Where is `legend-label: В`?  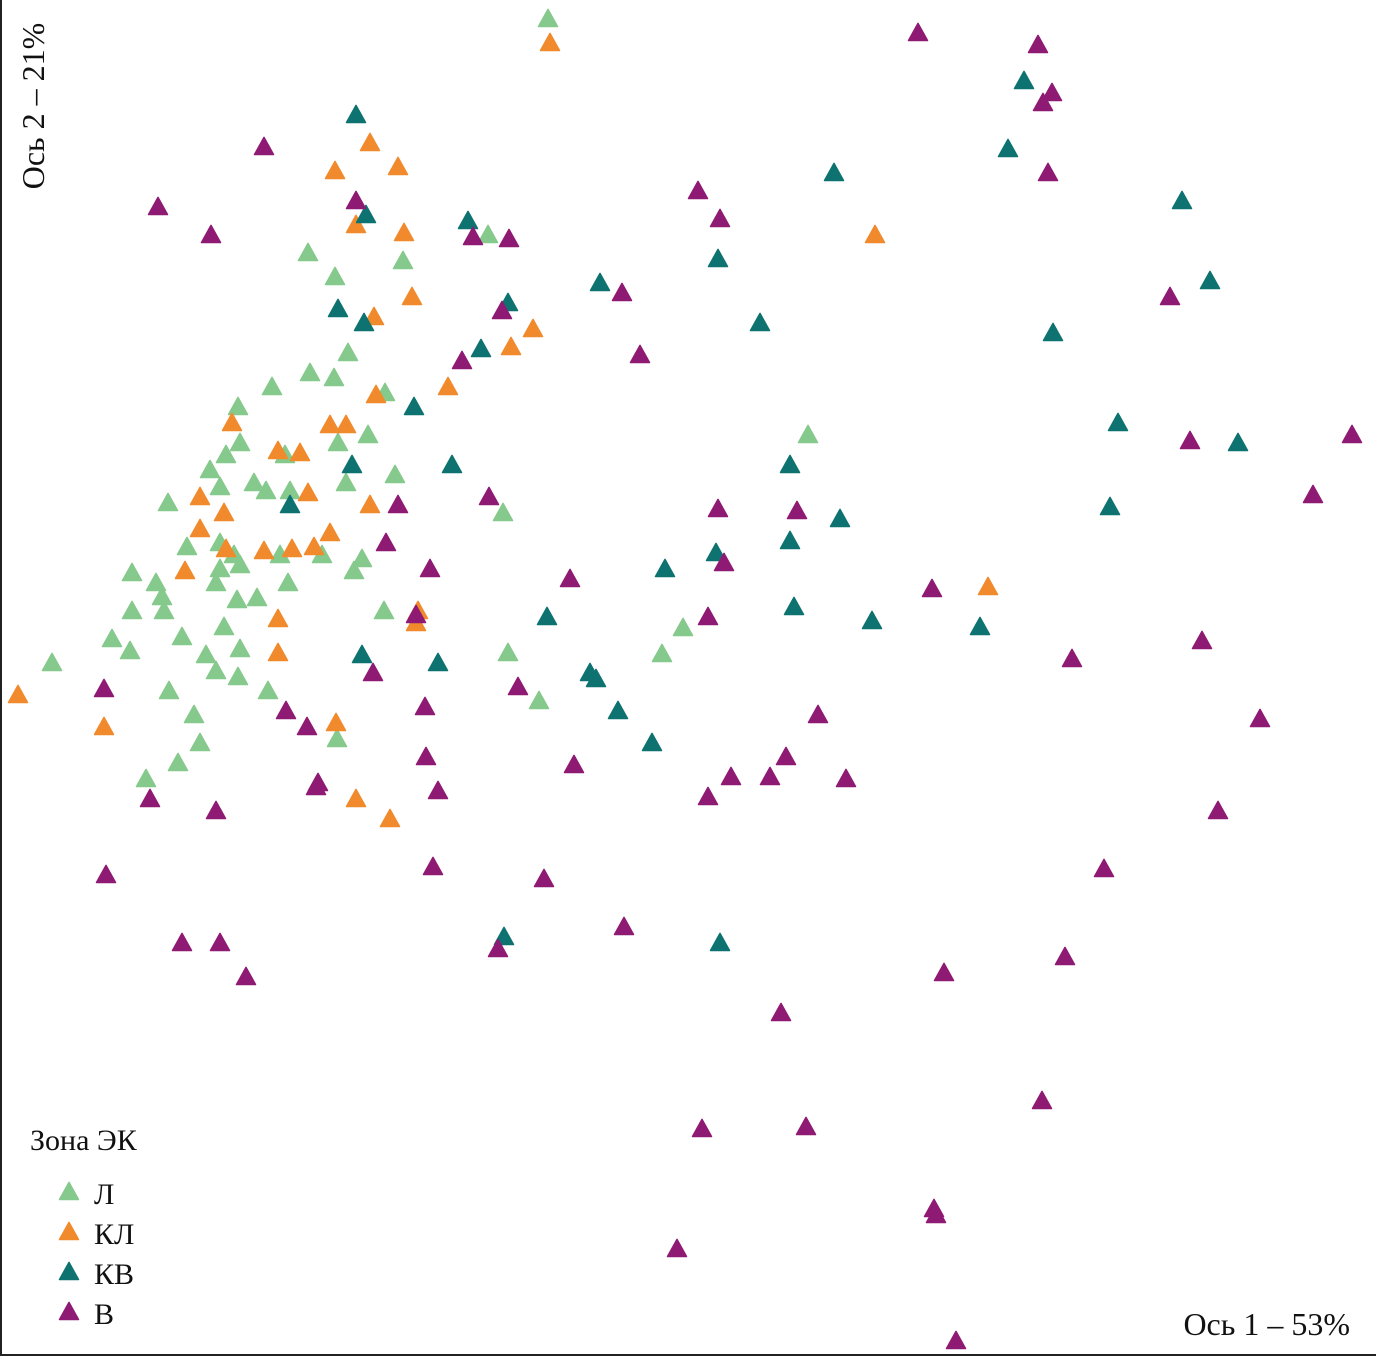 legend-label: В is located at coordinates (104, 1314).